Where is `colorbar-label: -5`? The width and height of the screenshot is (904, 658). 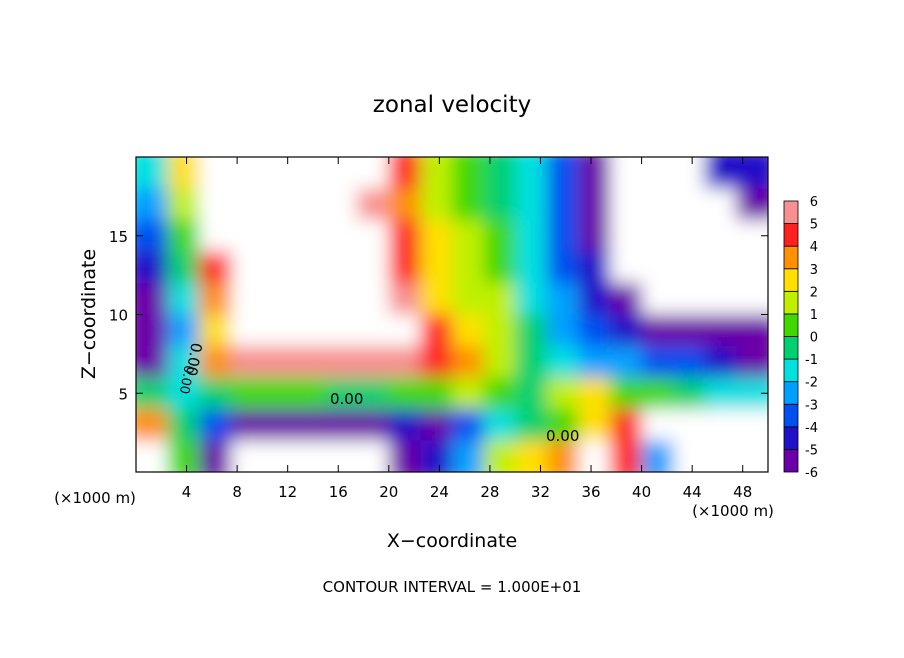
colorbar-label: -5 is located at coordinates (811, 450).